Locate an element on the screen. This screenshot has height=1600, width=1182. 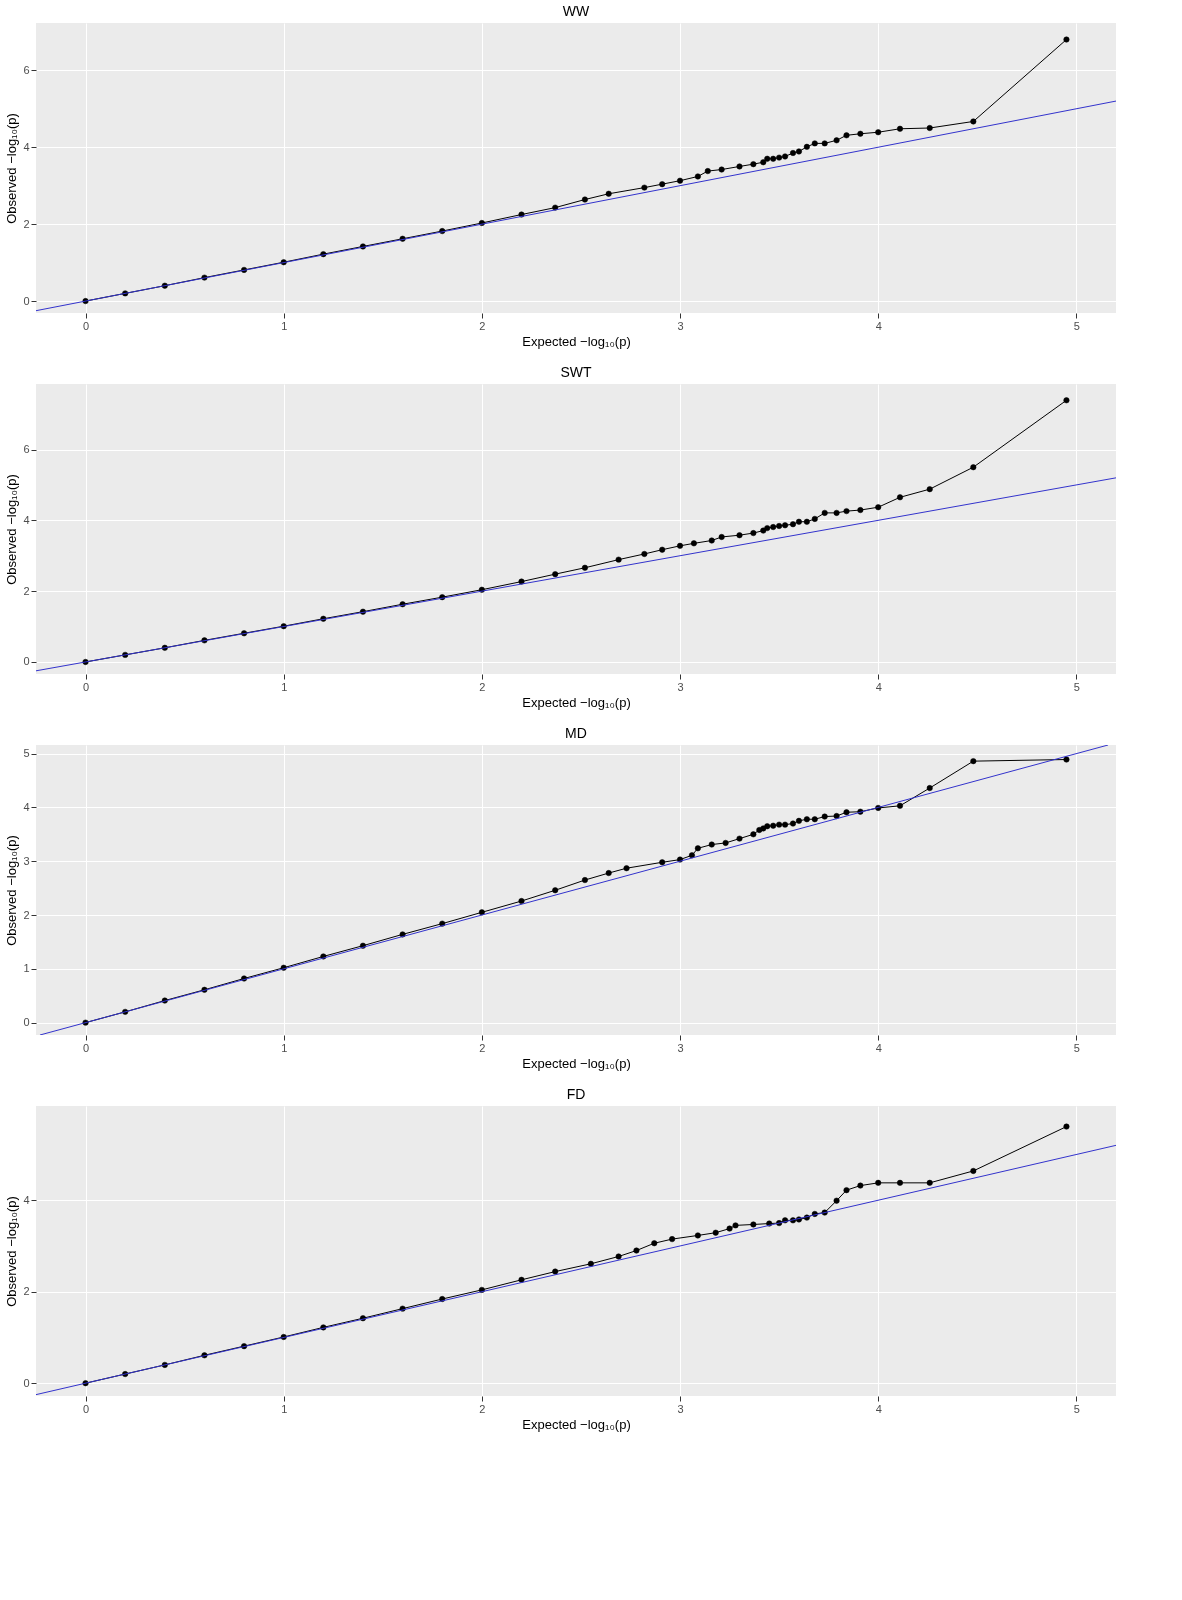
x-tick-label: 5 is located at coordinates (1076, 1047).